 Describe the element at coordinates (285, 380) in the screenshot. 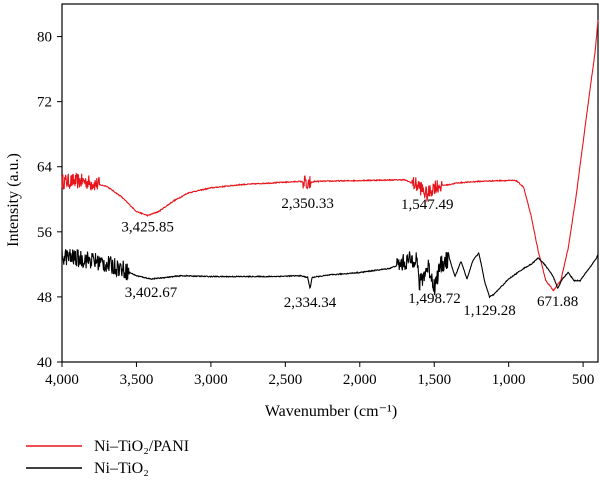

I see `x-tick-label: 2,500` at that location.